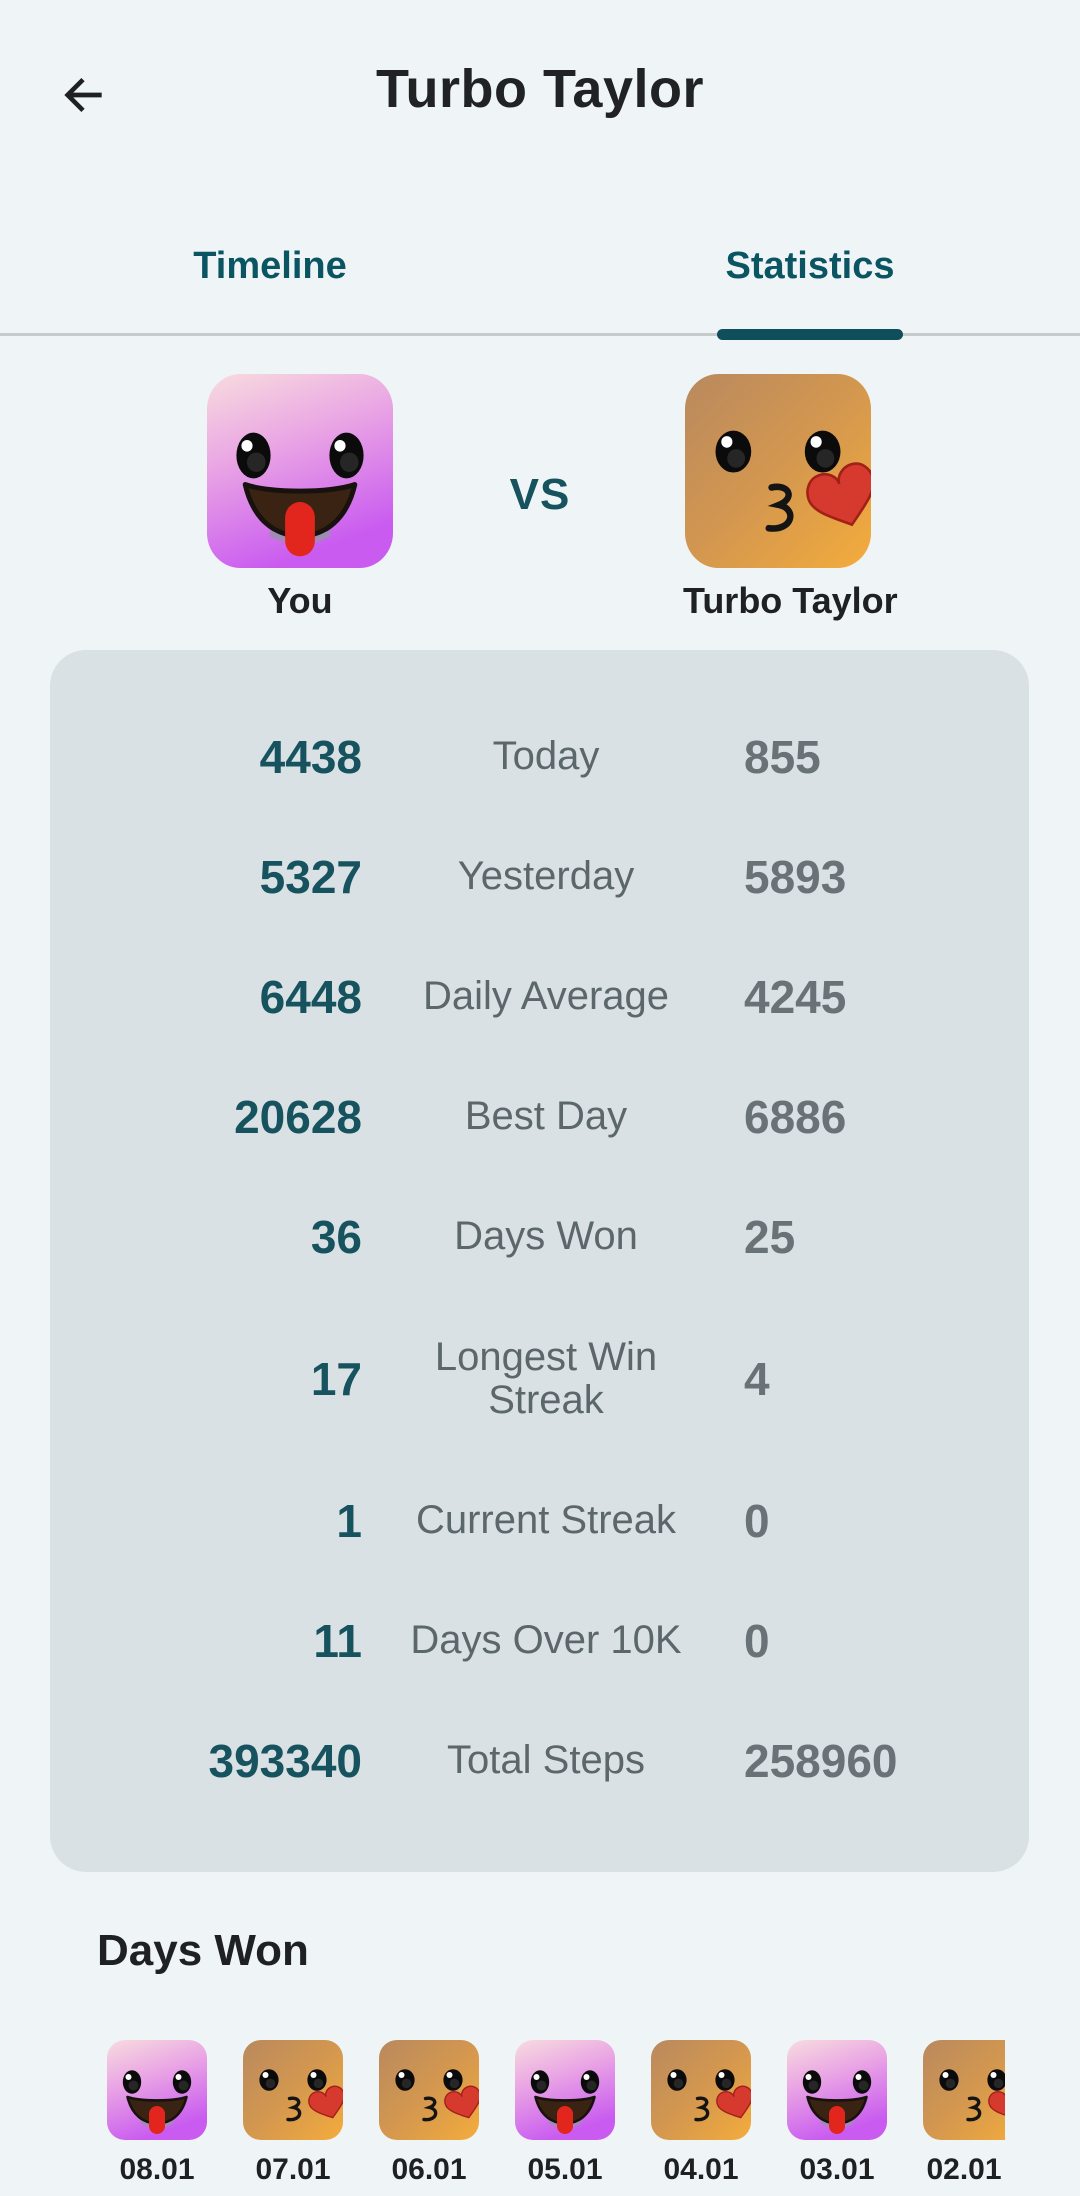  Describe the element at coordinates (546, 756) in the screenshot. I see `stat-label: Today` at that location.